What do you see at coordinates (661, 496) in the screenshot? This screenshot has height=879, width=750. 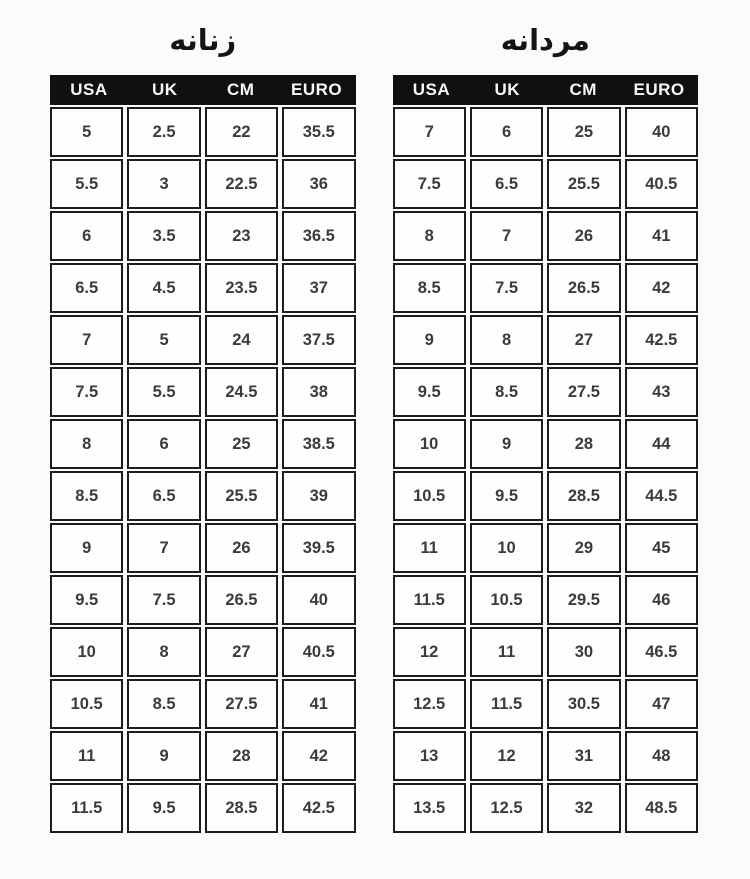 I see `size-cell: 44.5` at bounding box center [661, 496].